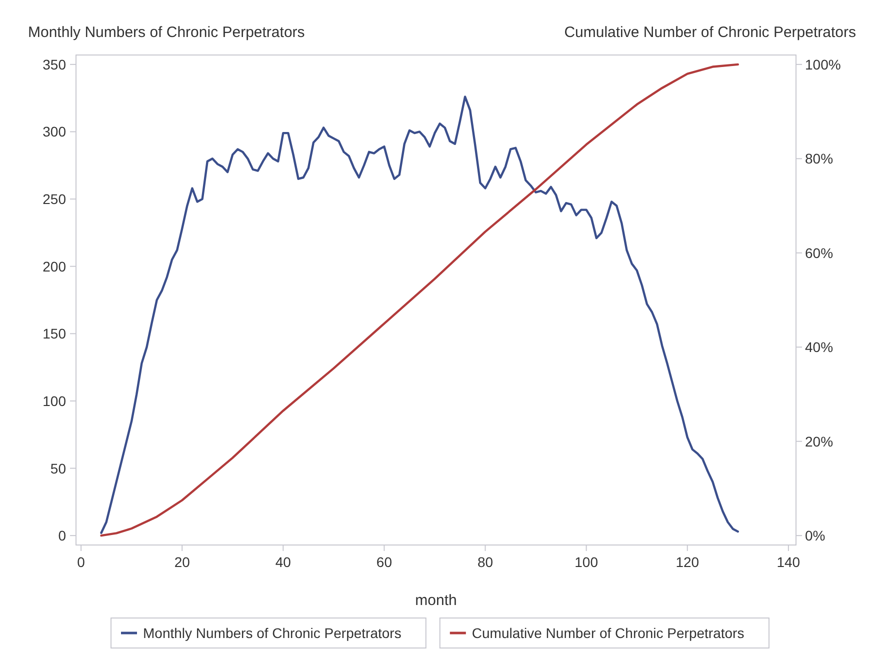 The image size is (880, 664). What do you see at coordinates (62, 536) in the screenshot?
I see `y-tick-label: 0` at bounding box center [62, 536].